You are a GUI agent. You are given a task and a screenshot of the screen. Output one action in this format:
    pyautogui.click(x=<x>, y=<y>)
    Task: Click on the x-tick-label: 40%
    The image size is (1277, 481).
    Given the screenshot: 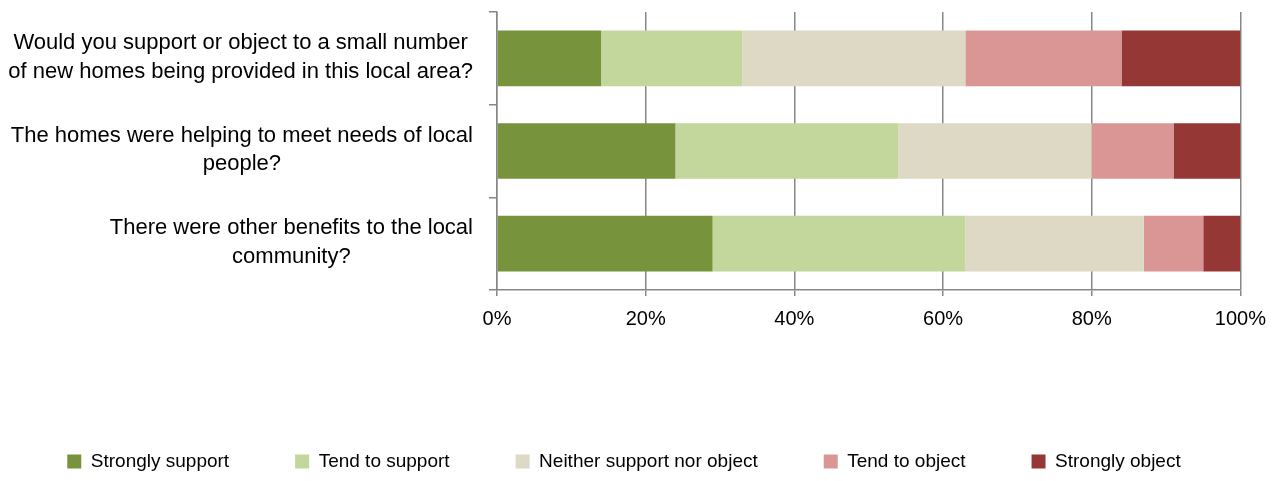 What is the action you would take?
    pyautogui.click(x=794, y=317)
    